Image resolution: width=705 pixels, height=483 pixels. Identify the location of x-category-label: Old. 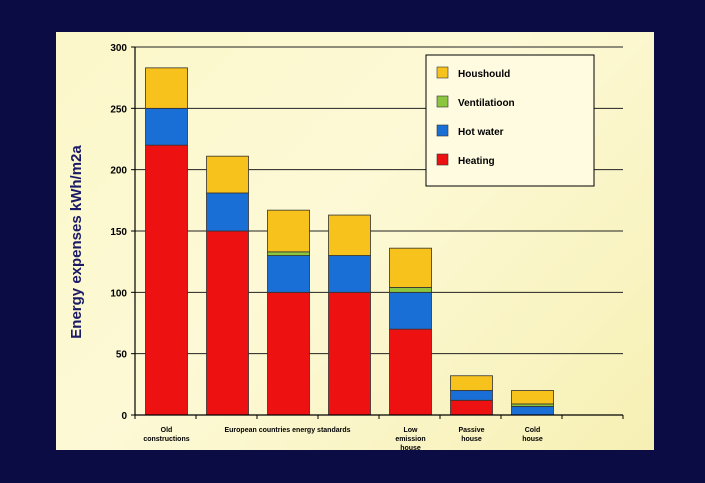
(167, 430).